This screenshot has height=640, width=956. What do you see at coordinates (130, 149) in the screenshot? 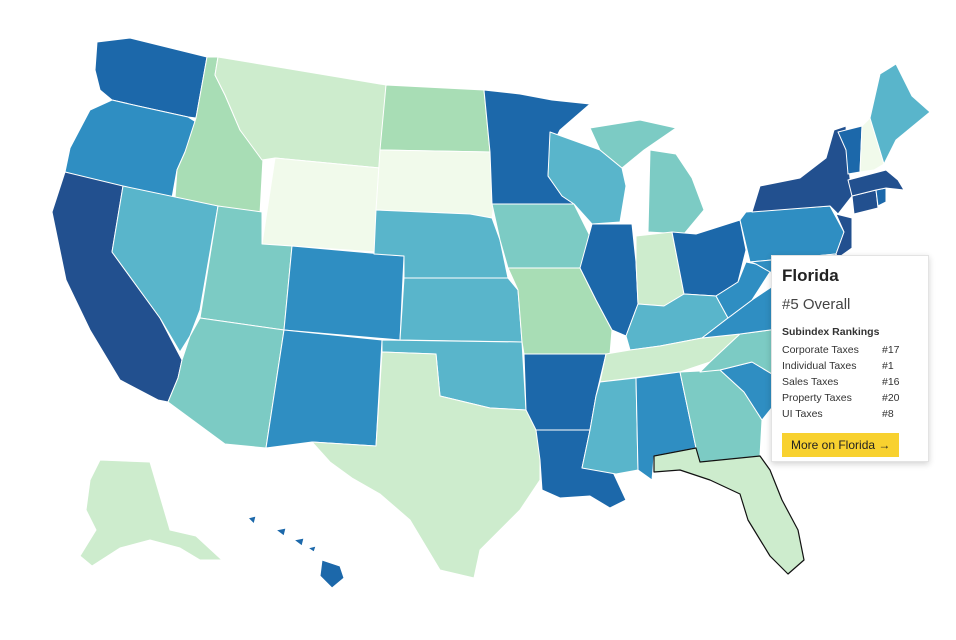
I see `state-oregon` at bounding box center [130, 149].